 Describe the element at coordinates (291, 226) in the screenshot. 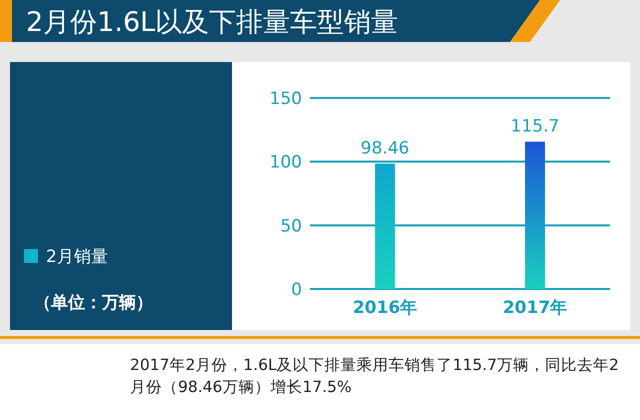

I see `y-tick-label: 50` at that location.